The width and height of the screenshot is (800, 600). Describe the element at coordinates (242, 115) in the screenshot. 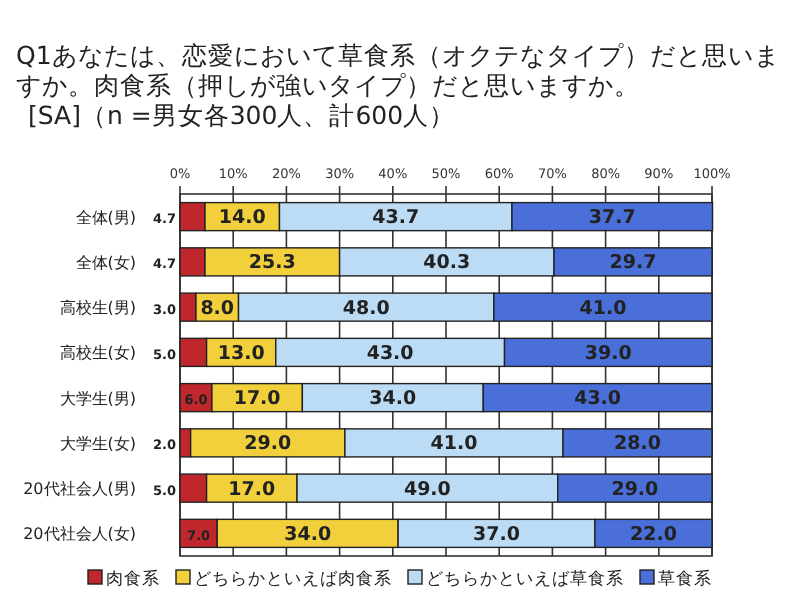

I see `subtitle: [SA]（n =男女各300人、計600人）` at that location.